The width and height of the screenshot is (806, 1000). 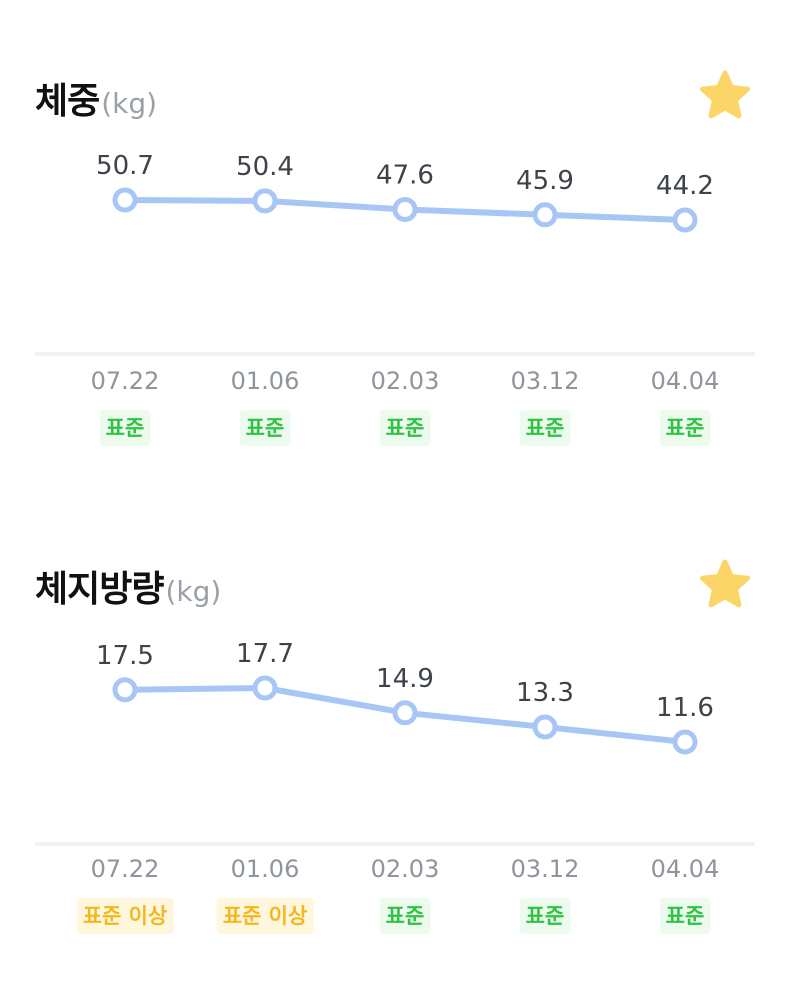 I want to click on chart-title: 체중, so click(x=67, y=101).